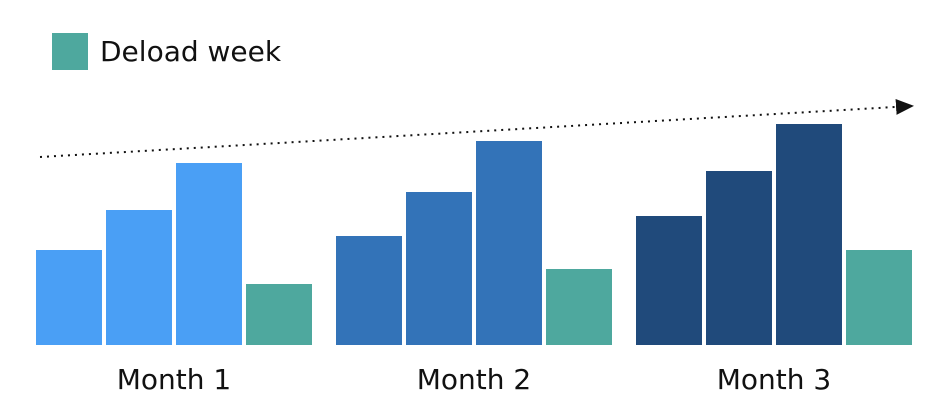 Image resolution: width=950 pixels, height=417 pixels. Describe the element at coordinates (474, 379) in the screenshot. I see `x-tick-label: Month 2` at that location.